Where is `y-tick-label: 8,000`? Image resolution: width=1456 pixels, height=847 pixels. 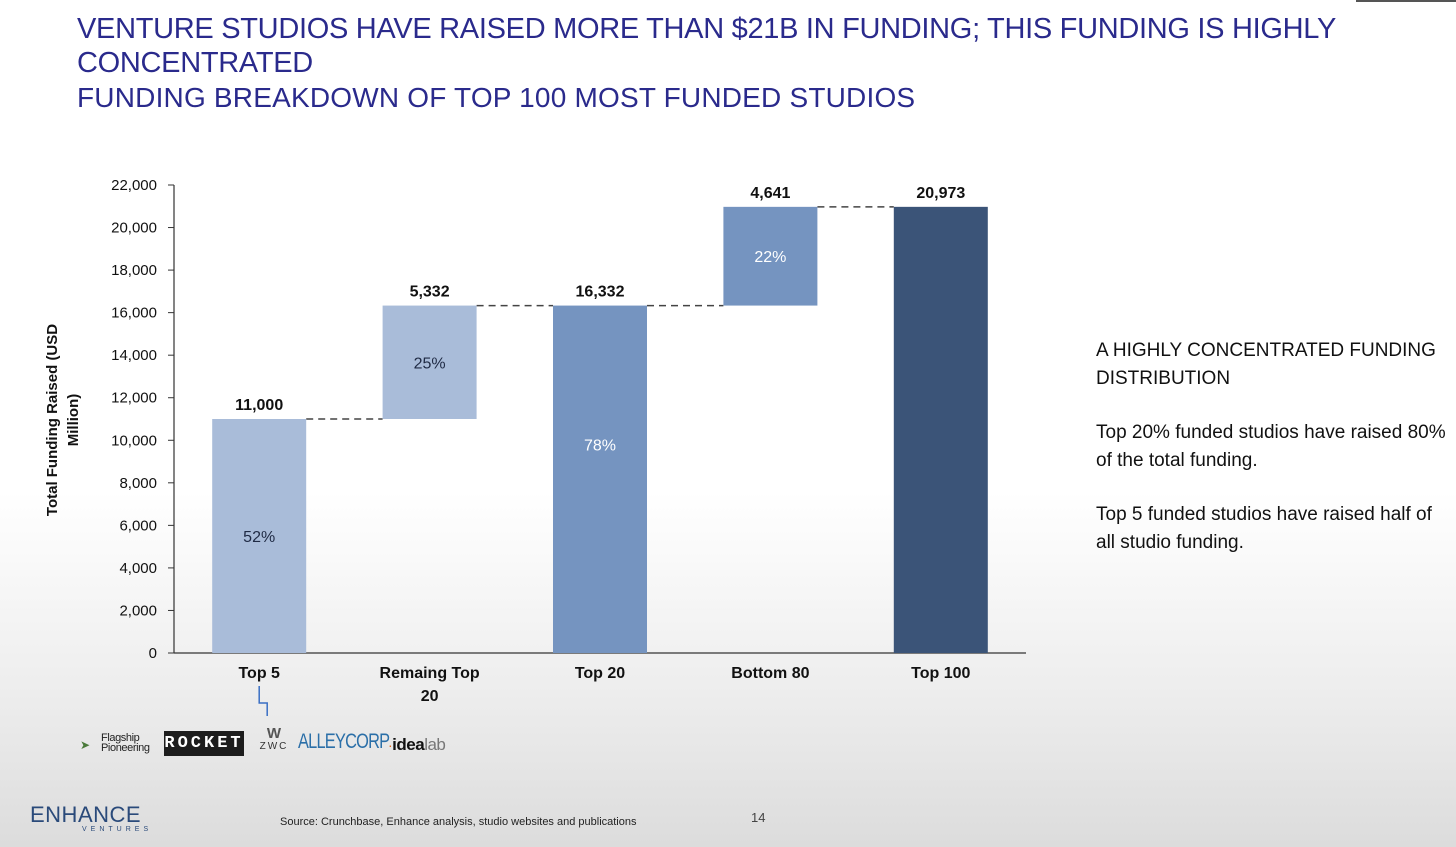
y-tick-label: 8,000 is located at coordinates (138, 483).